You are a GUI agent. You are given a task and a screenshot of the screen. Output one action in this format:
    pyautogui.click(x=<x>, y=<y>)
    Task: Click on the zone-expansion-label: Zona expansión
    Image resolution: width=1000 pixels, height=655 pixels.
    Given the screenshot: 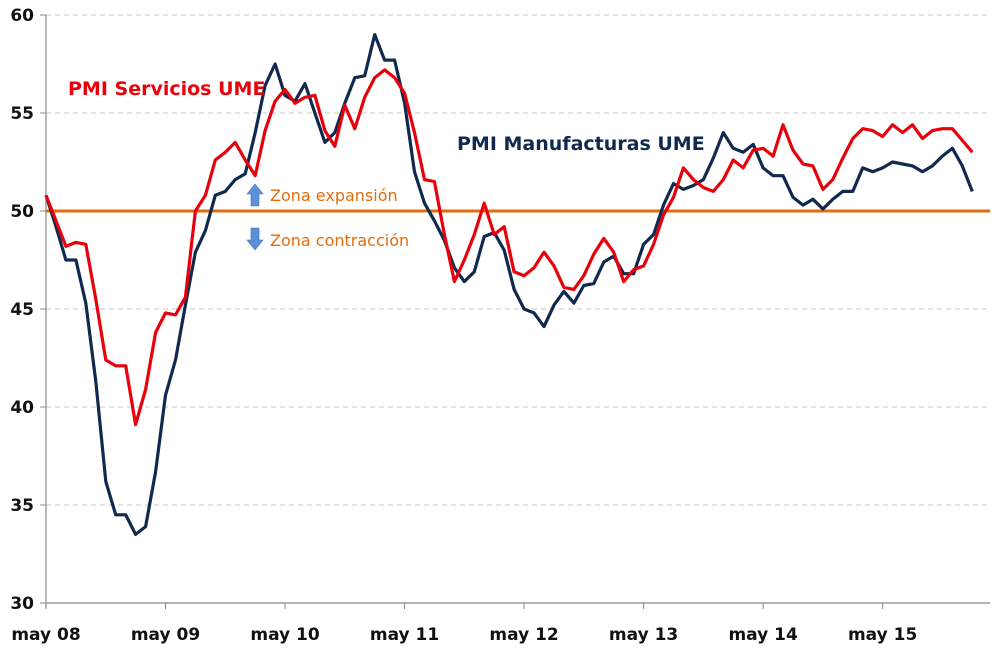 What is the action you would take?
    pyautogui.click(x=334, y=195)
    